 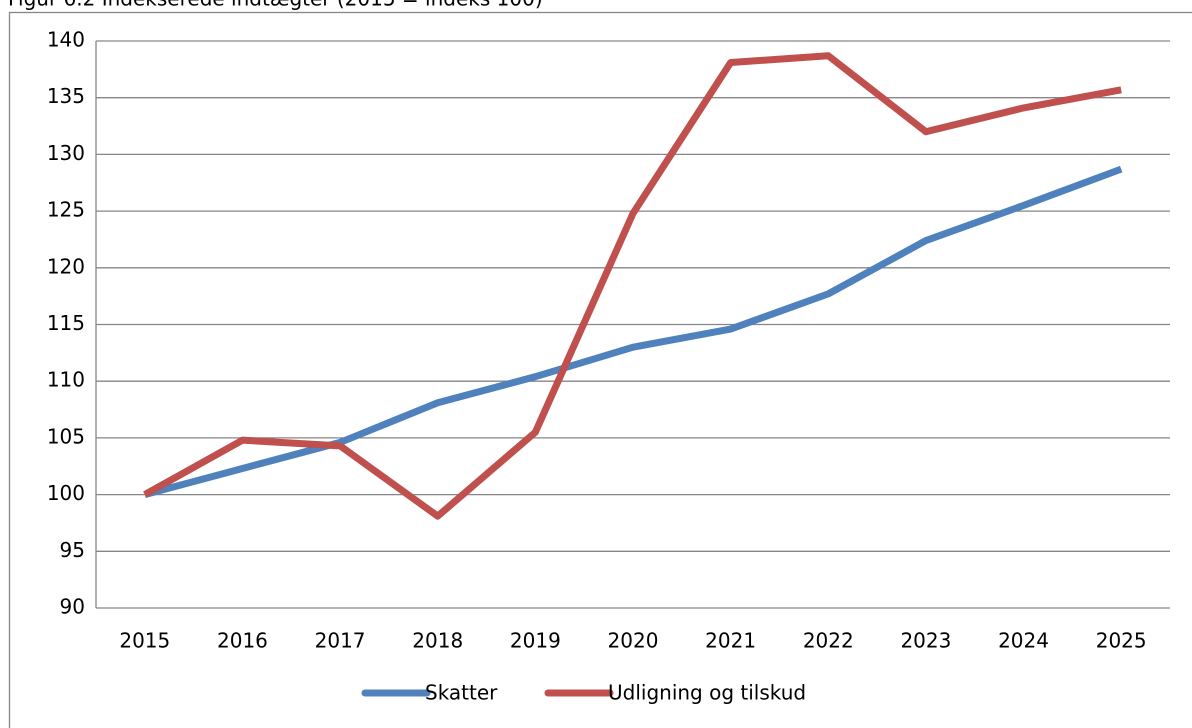 What do you see at coordinates (66, 493) in the screenshot?
I see `y-tick-label: 100` at bounding box center [66, 493].